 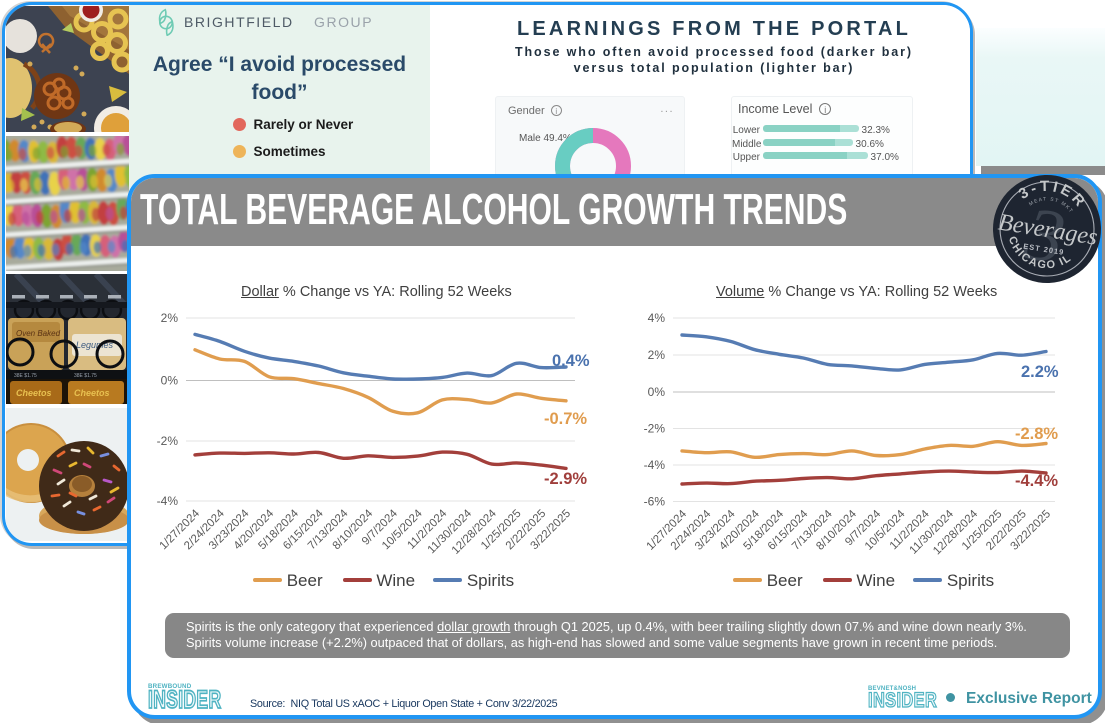 I want to click on svg-text: -4.4%, so click(x=1036, y=481).